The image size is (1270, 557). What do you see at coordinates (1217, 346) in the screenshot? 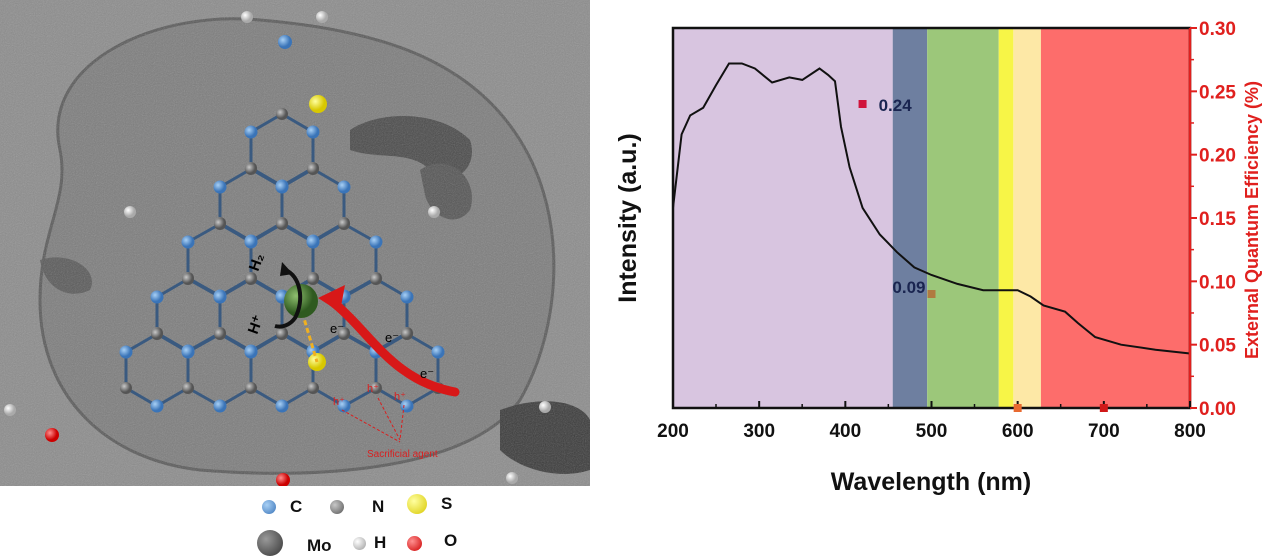
I see `y2-tick-label: 0.05` at bounding box center [1217, 346].